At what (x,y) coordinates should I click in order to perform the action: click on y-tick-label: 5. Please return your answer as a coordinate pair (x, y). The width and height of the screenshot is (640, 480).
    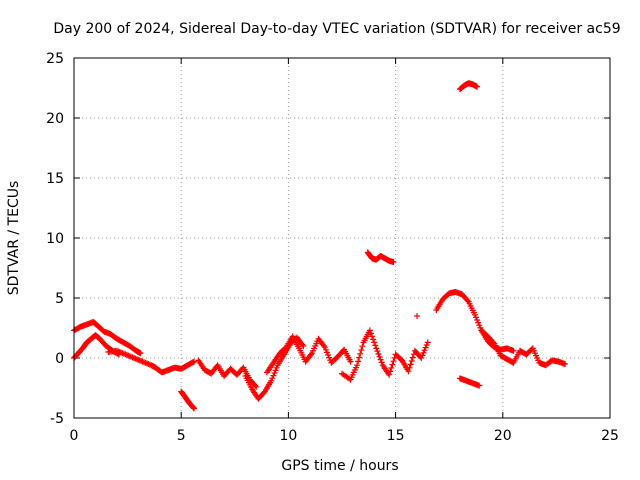
    Looking at the image, I should click on (59, 299).